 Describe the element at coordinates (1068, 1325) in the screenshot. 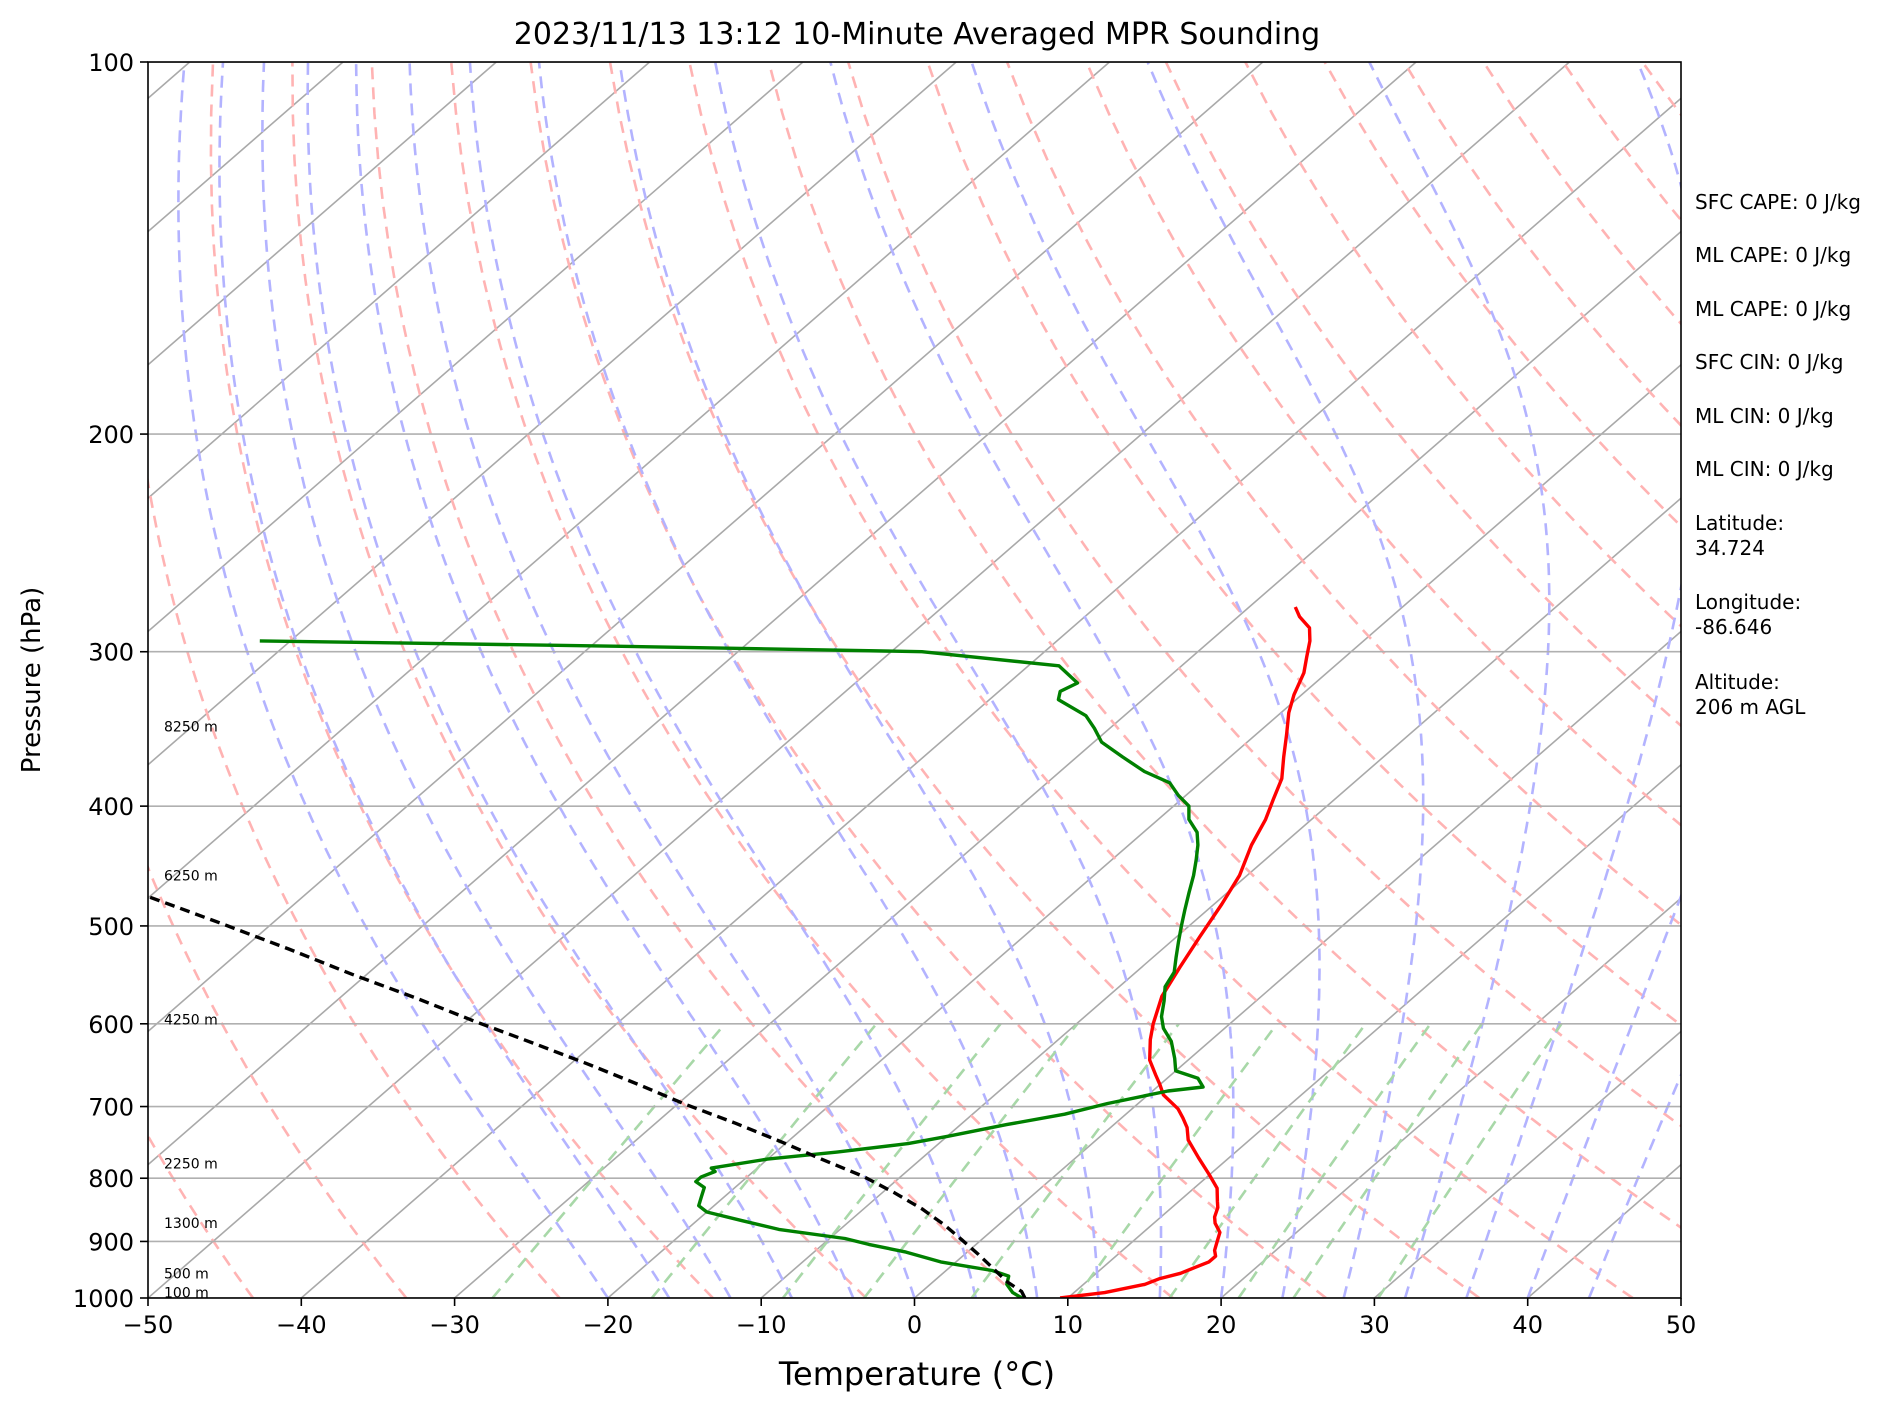

I see `x-tick-label: 10` at that location.